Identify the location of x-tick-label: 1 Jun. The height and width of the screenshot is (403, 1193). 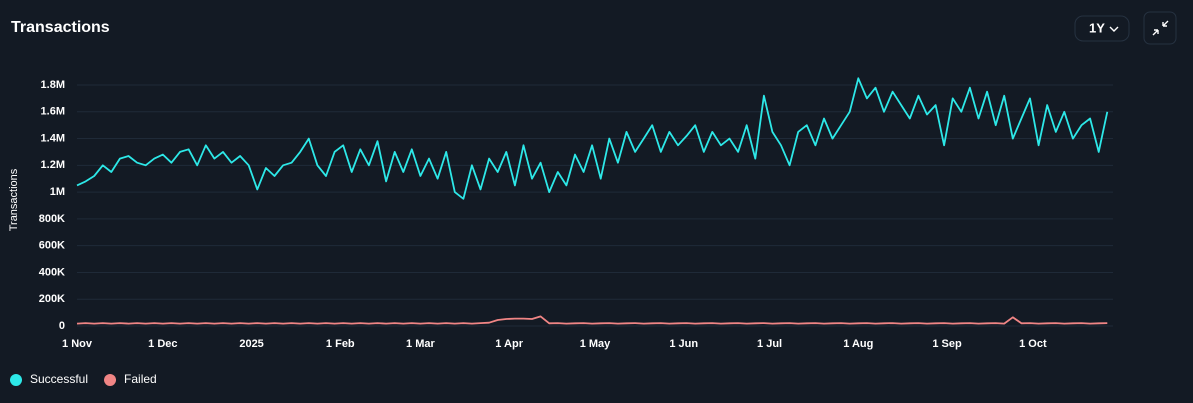
(683, 344).